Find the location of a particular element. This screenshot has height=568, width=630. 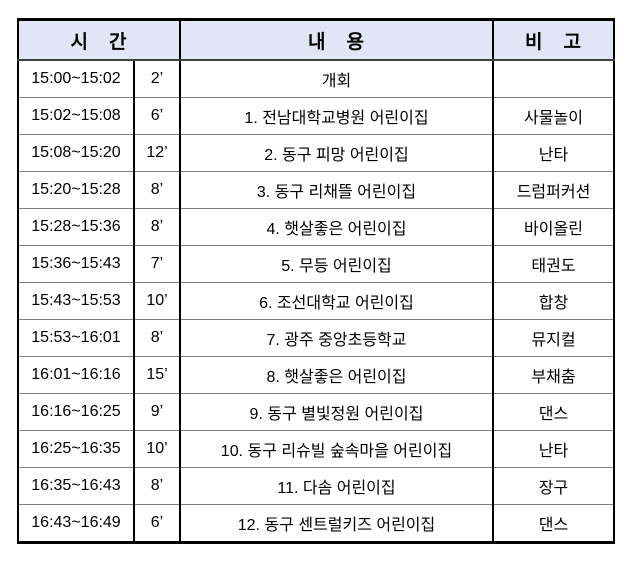

content-cell: 2. 동구 피망 어린이집 is located at coordinates (336, 153).